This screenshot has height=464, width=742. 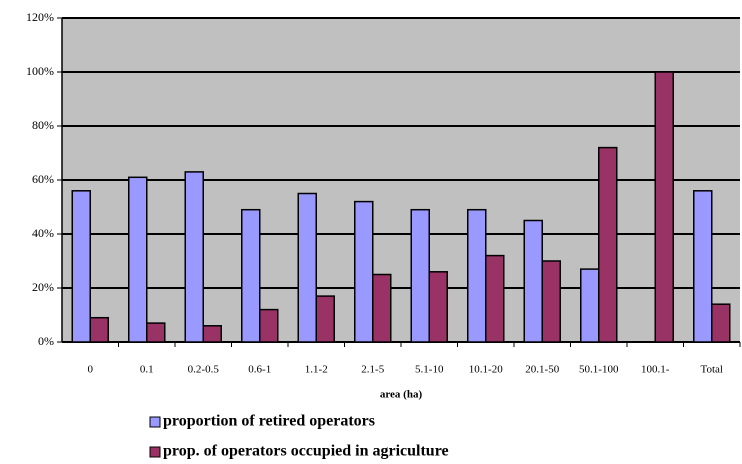 What do you see at coordinates (599, 370) in the screenshot?
I see `x-tick-label: 50.1-100` at bounding box center [599, 370].